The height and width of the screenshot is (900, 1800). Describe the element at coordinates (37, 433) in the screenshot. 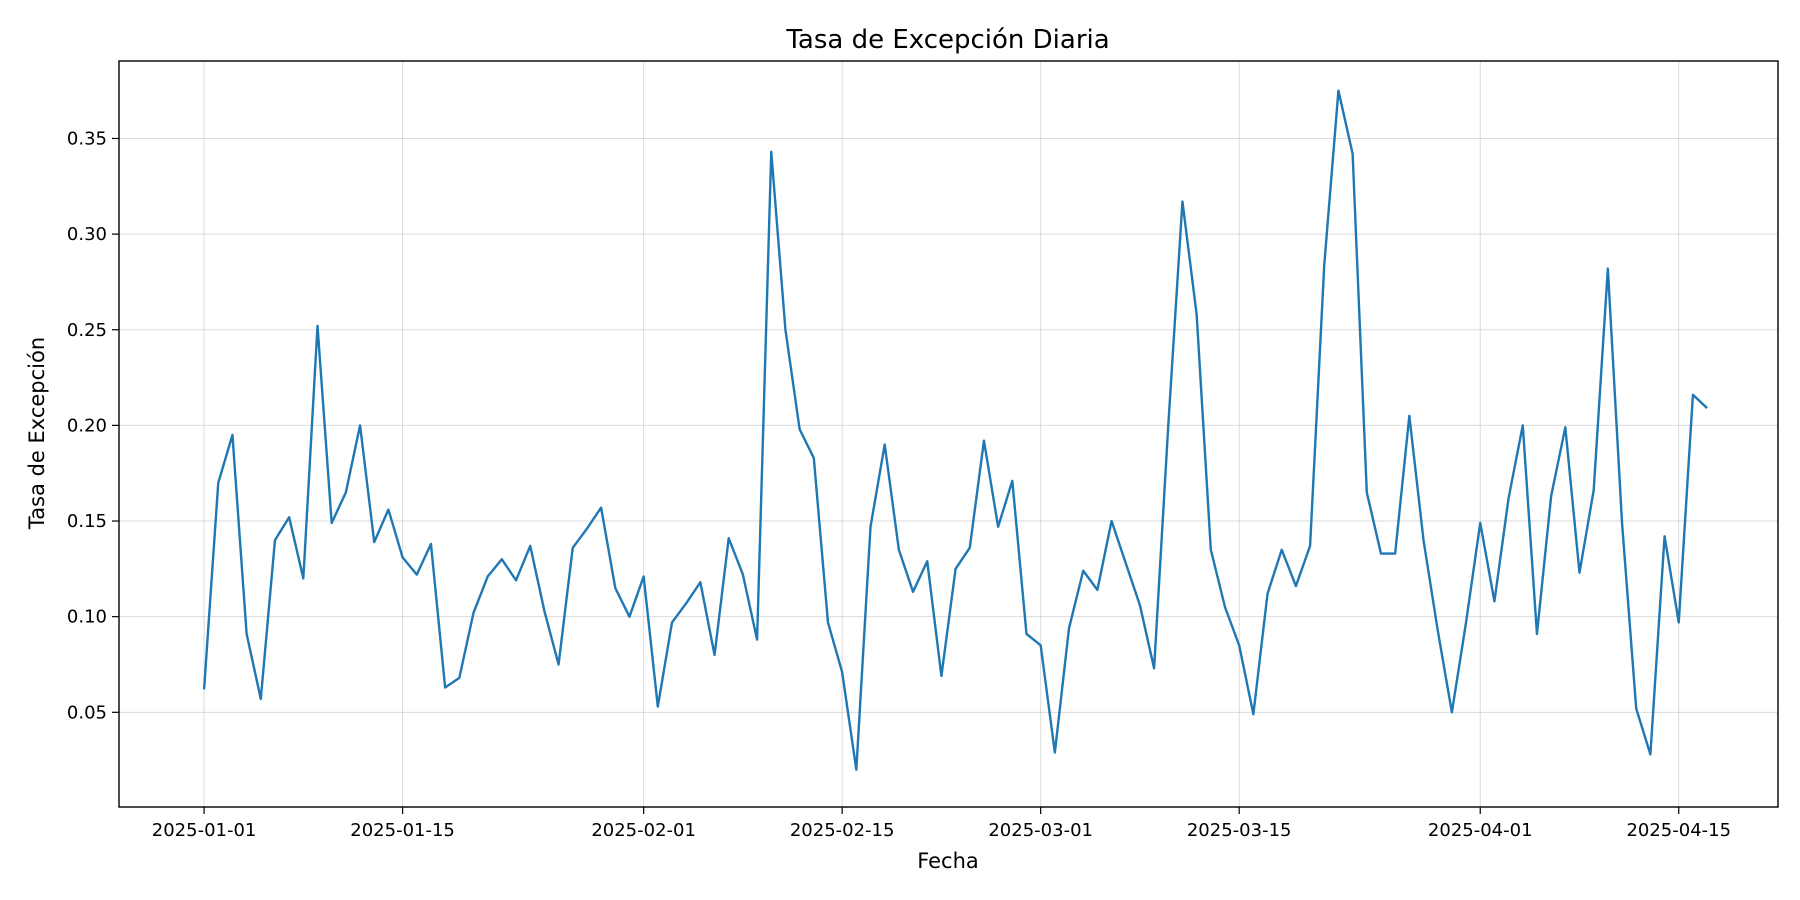

I see `y-axis-label: Tasa de Excepción` at that location.